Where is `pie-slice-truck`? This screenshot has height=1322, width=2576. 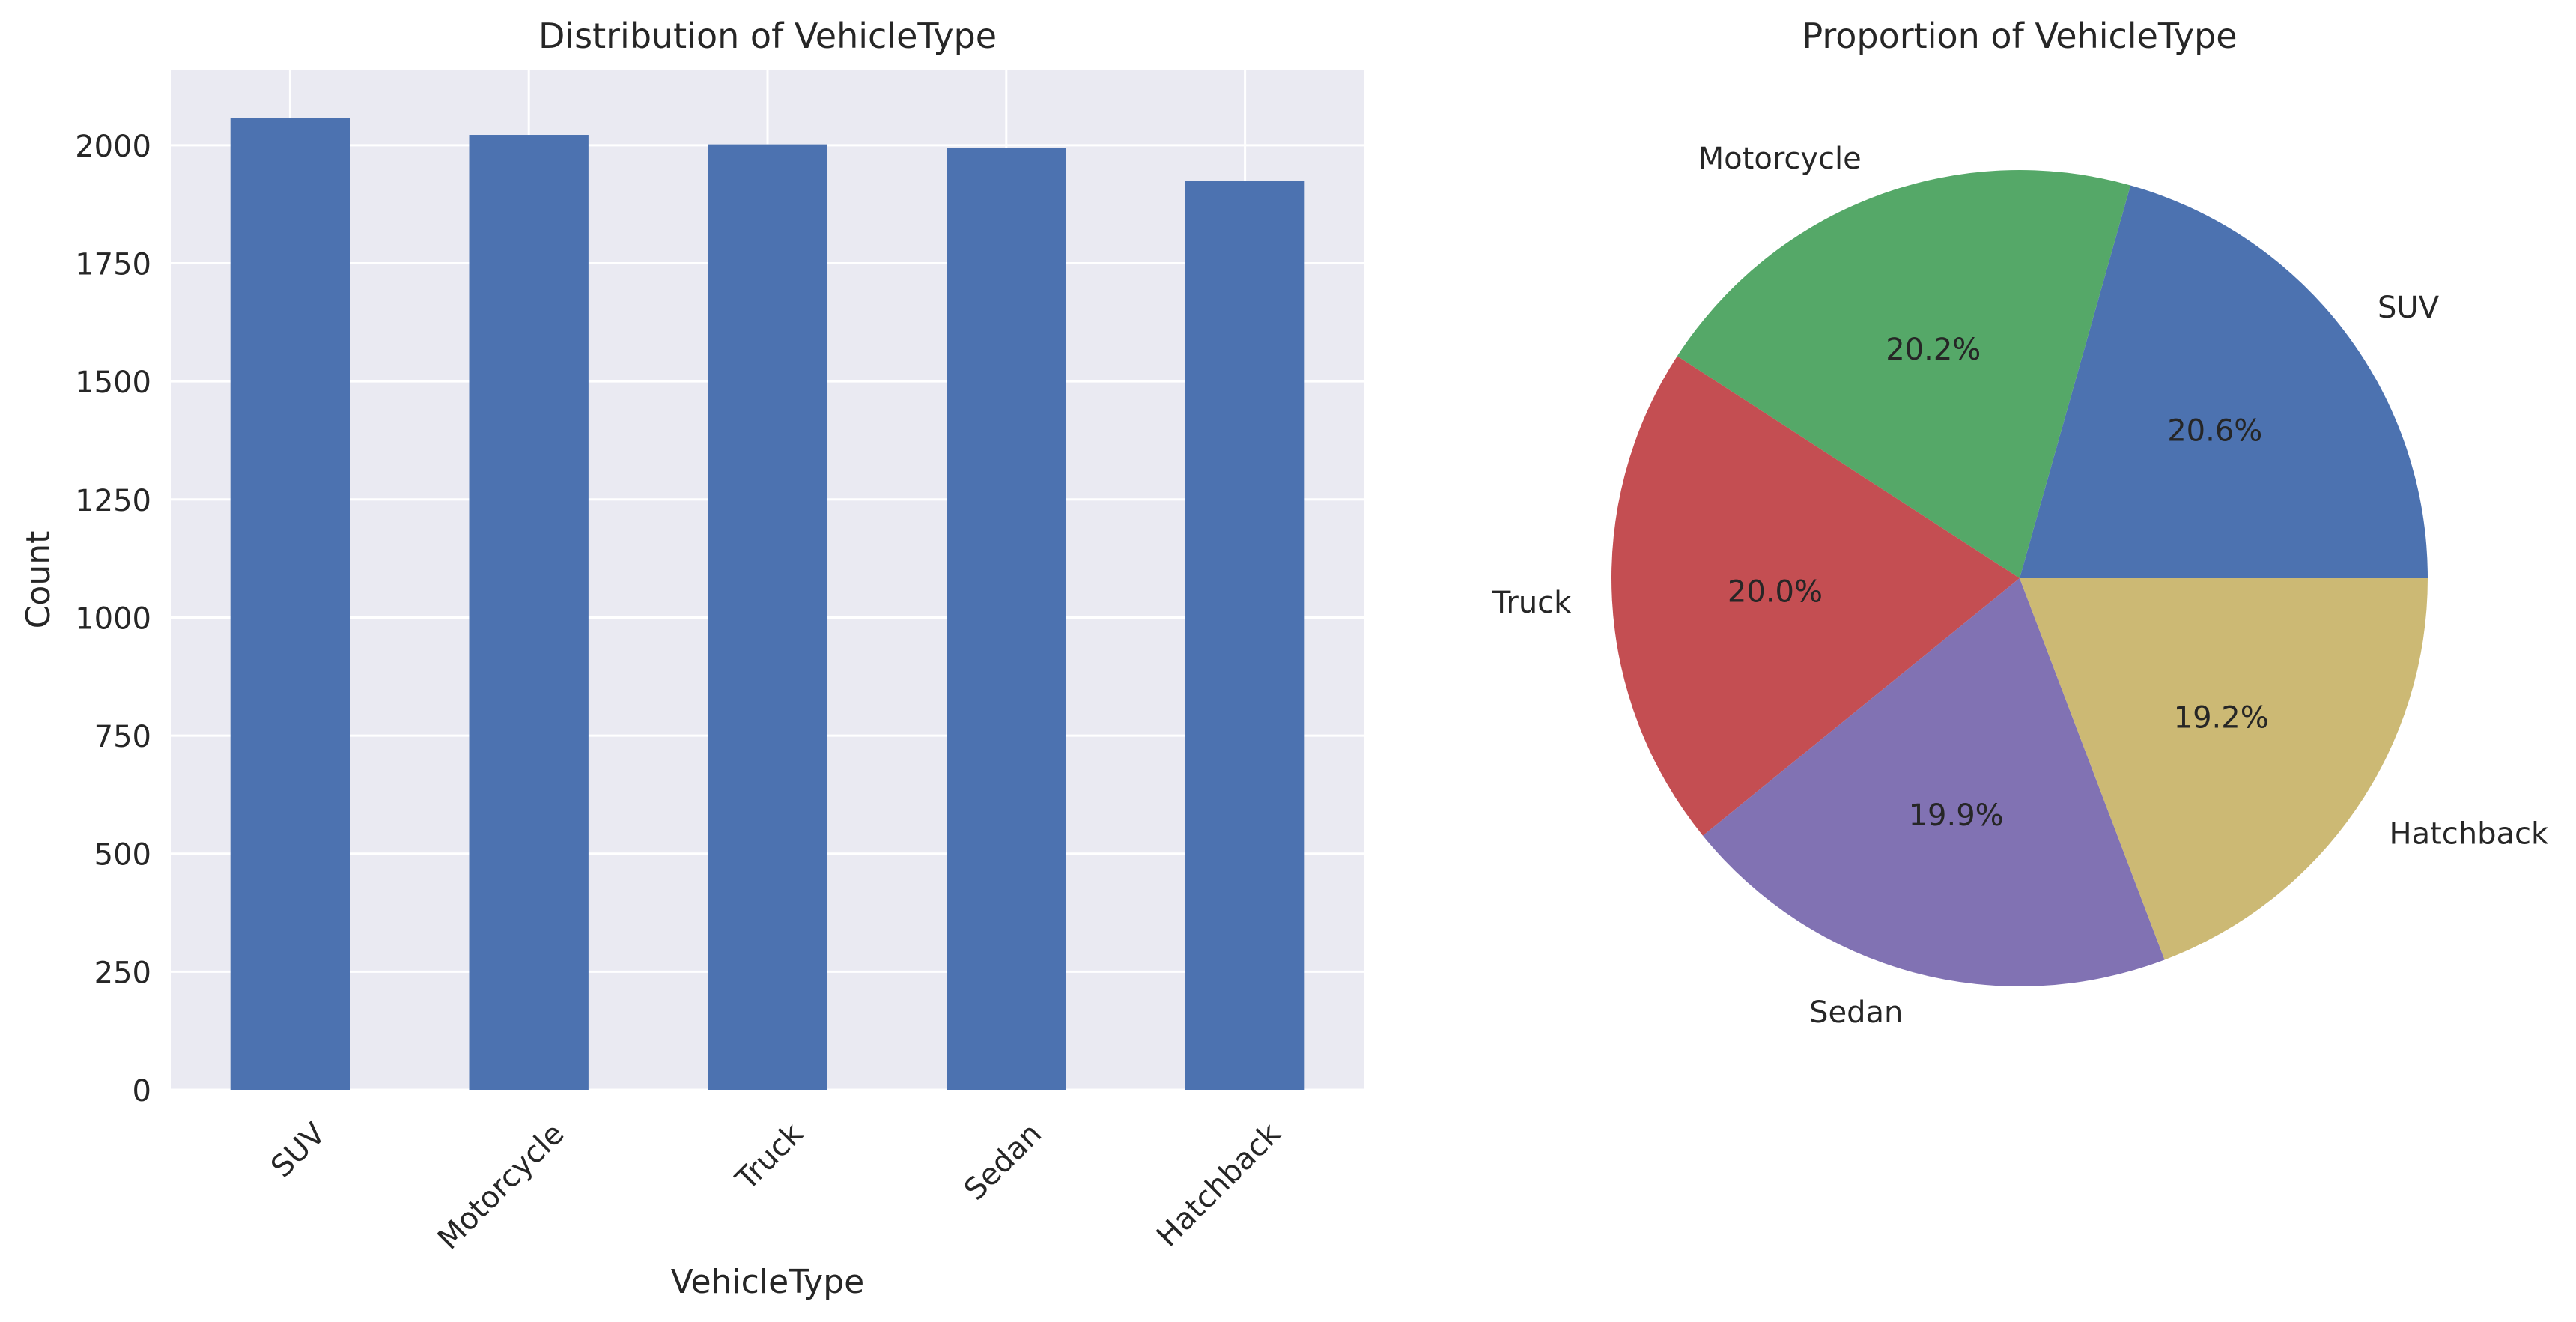
pie-slice-truck is located at coordinates (1815, 596).